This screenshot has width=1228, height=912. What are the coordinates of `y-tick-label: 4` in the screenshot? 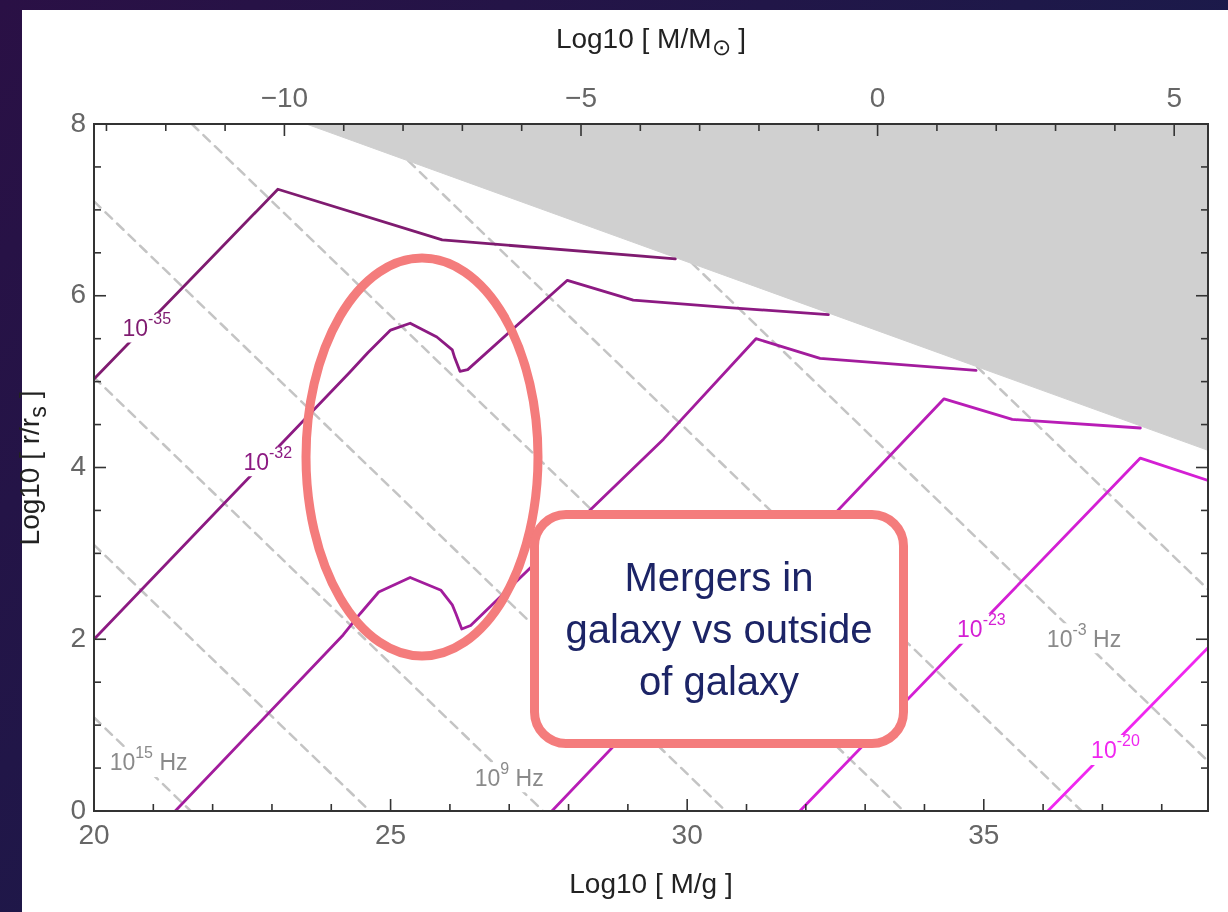 It's located at (78, 466).